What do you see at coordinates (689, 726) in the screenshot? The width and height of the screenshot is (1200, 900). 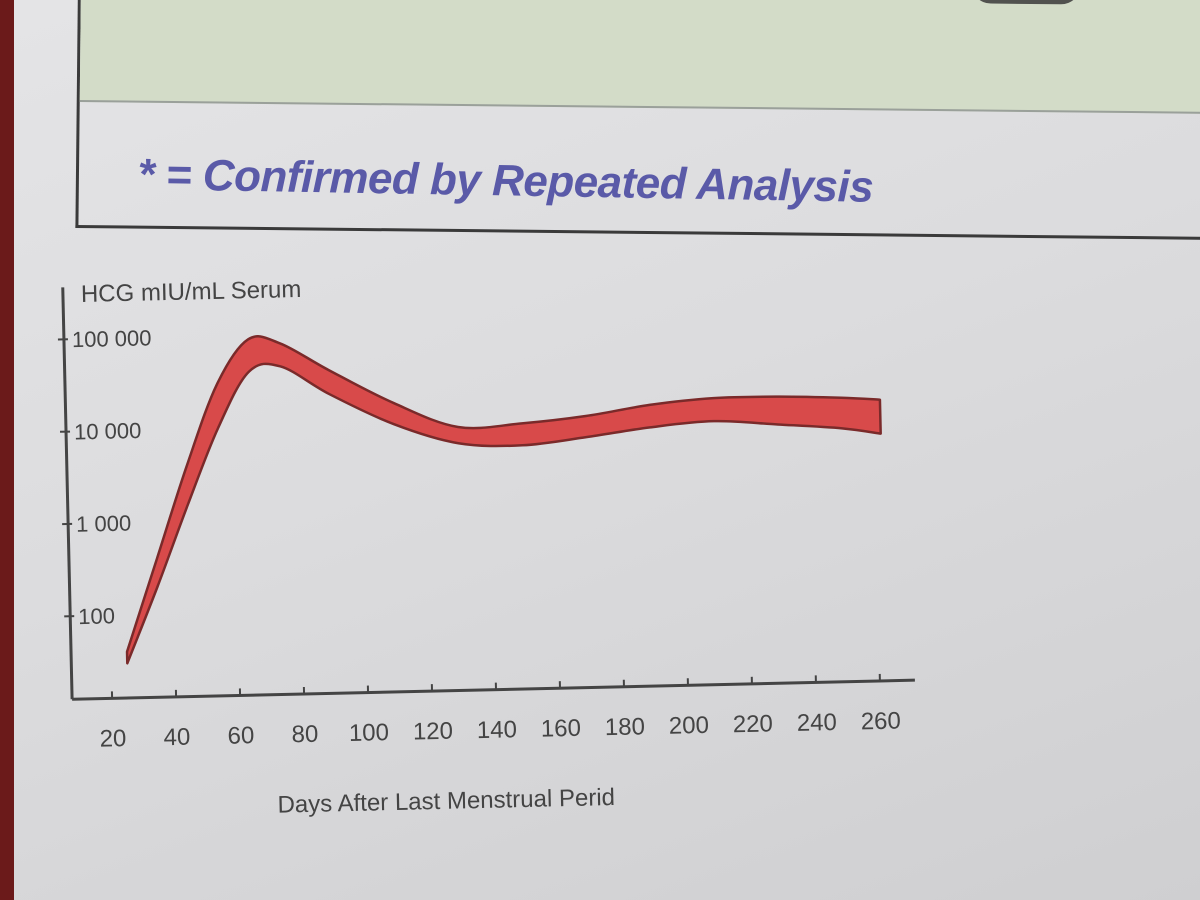 I see `x-tick-label: 200` at bounding box center [689, 726].